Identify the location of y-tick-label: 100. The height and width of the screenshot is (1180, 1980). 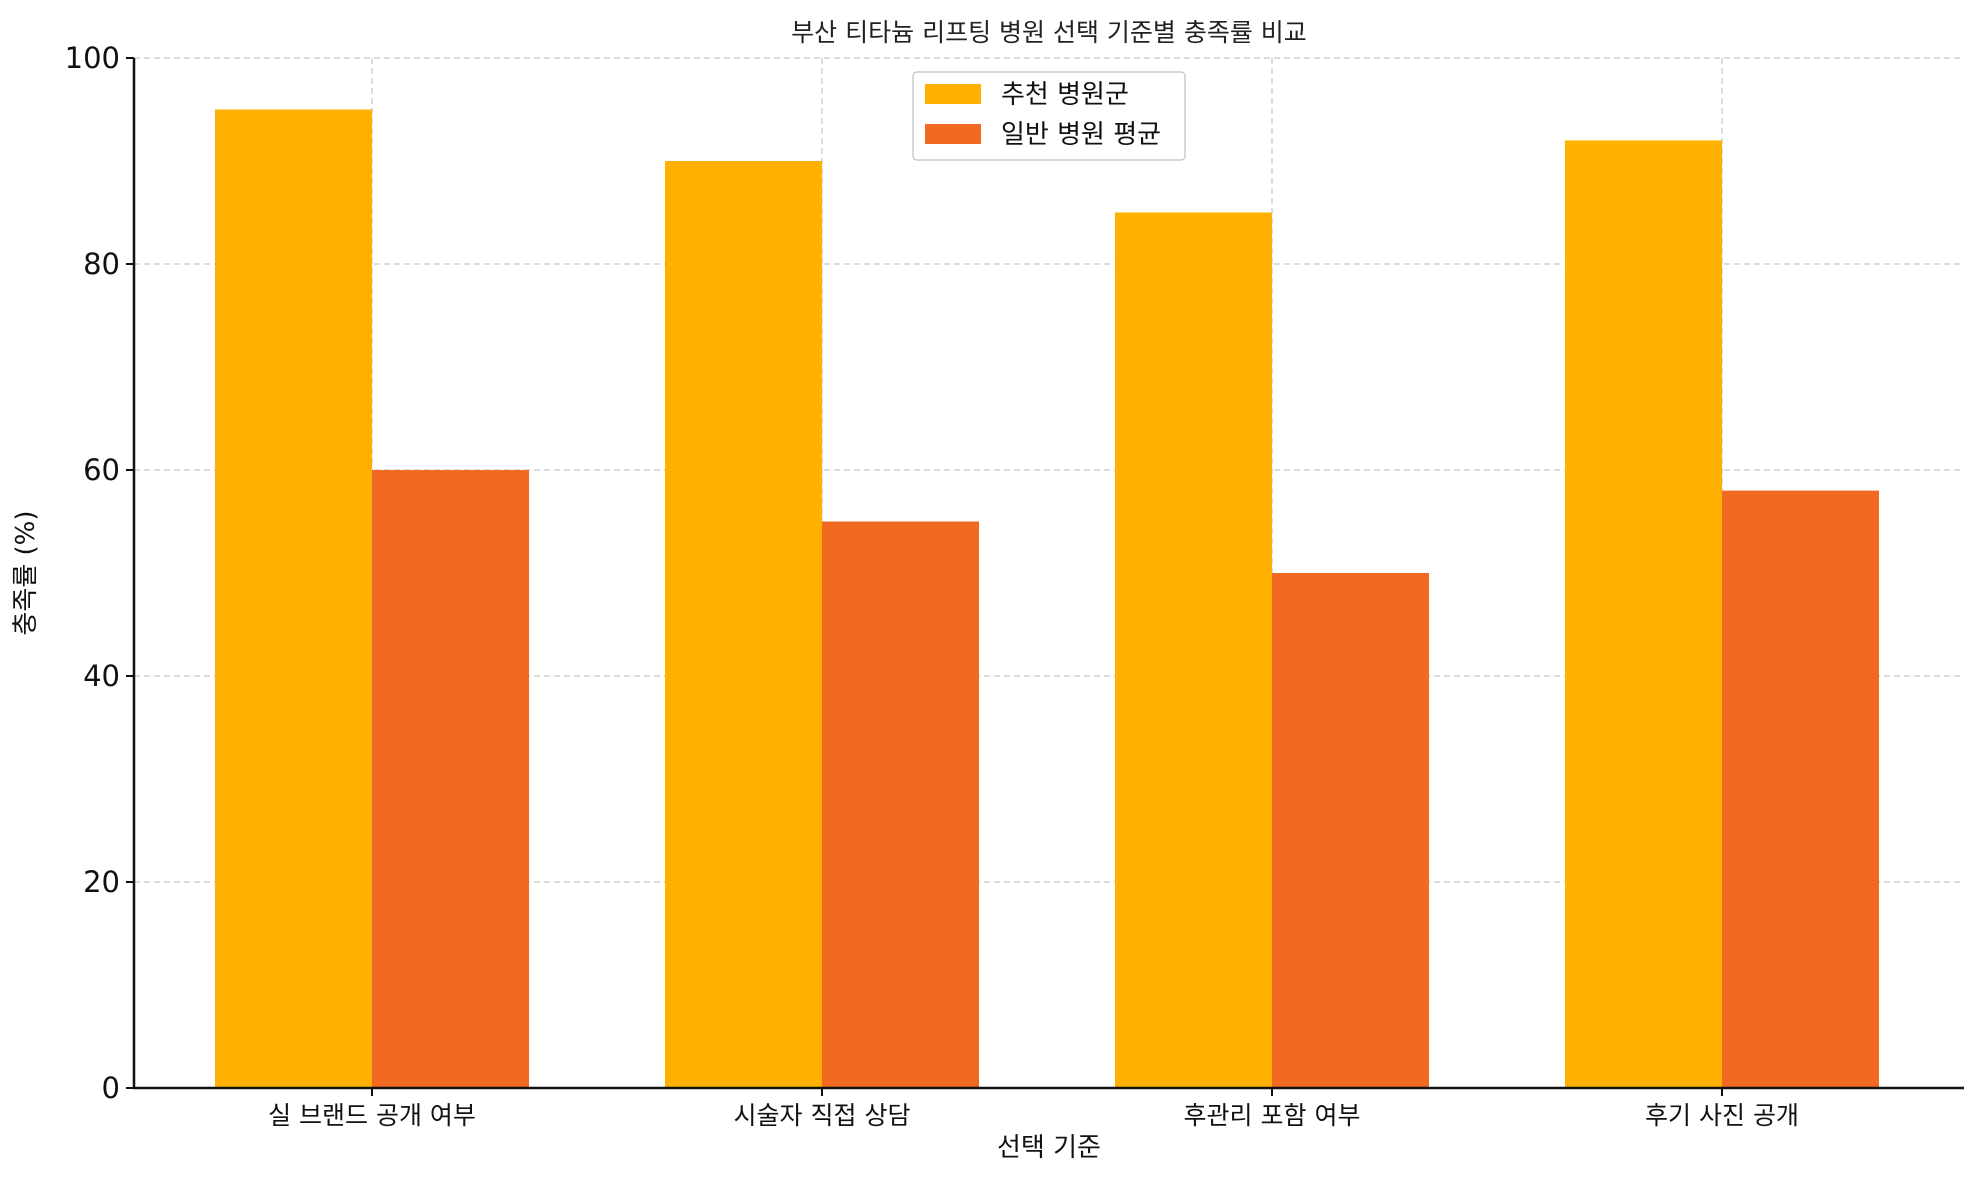
(92, 58).